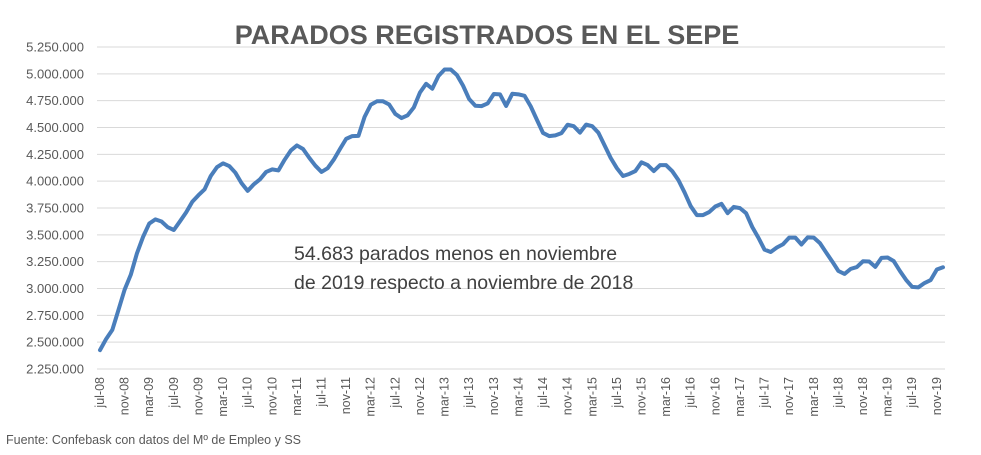 Image resolution: width=981 pixels, height=455 pixels. I want to click on x-tick-label: mar-11, so click(297, 396).